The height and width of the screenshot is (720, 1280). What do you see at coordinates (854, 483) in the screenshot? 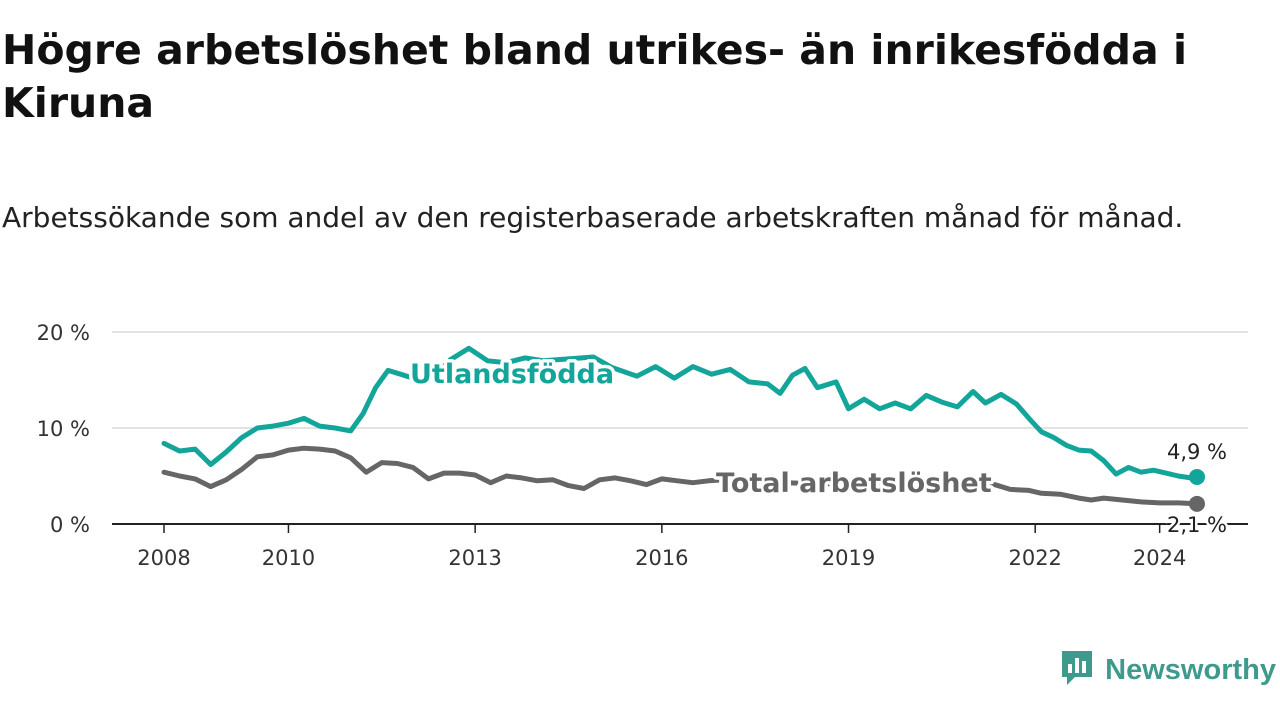
I see `series-label-total: Total arbetslöshet` at bounding box center [854, 483].